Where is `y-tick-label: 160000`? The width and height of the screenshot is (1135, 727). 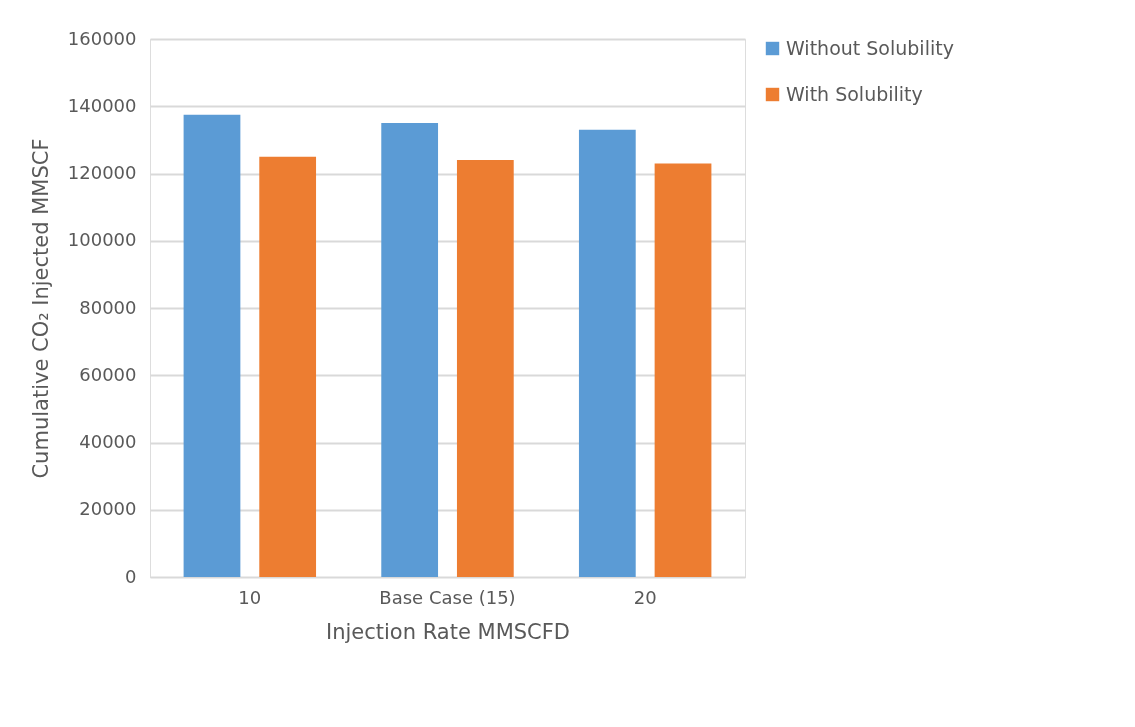
y-tick-label: 160000 is located at coordinates (102, 38).